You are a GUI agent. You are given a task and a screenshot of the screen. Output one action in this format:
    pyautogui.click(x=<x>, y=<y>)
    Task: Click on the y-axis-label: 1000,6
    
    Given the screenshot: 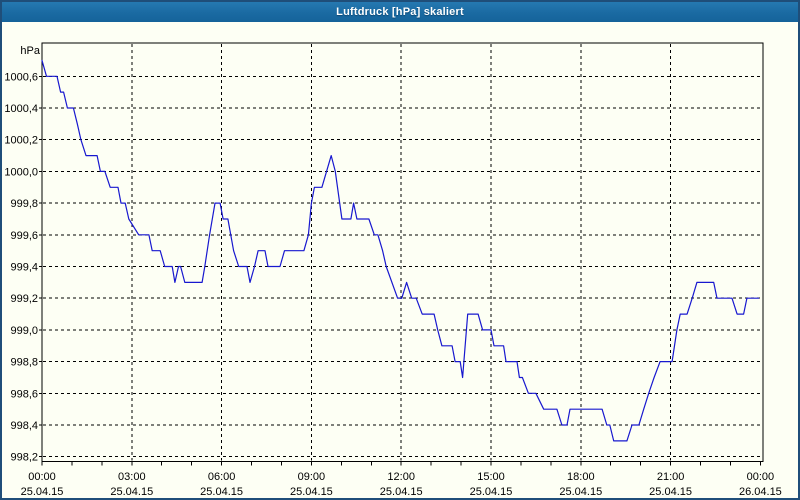 What is the action you would take?
    pyautogui.click(x=21, y=77)
    